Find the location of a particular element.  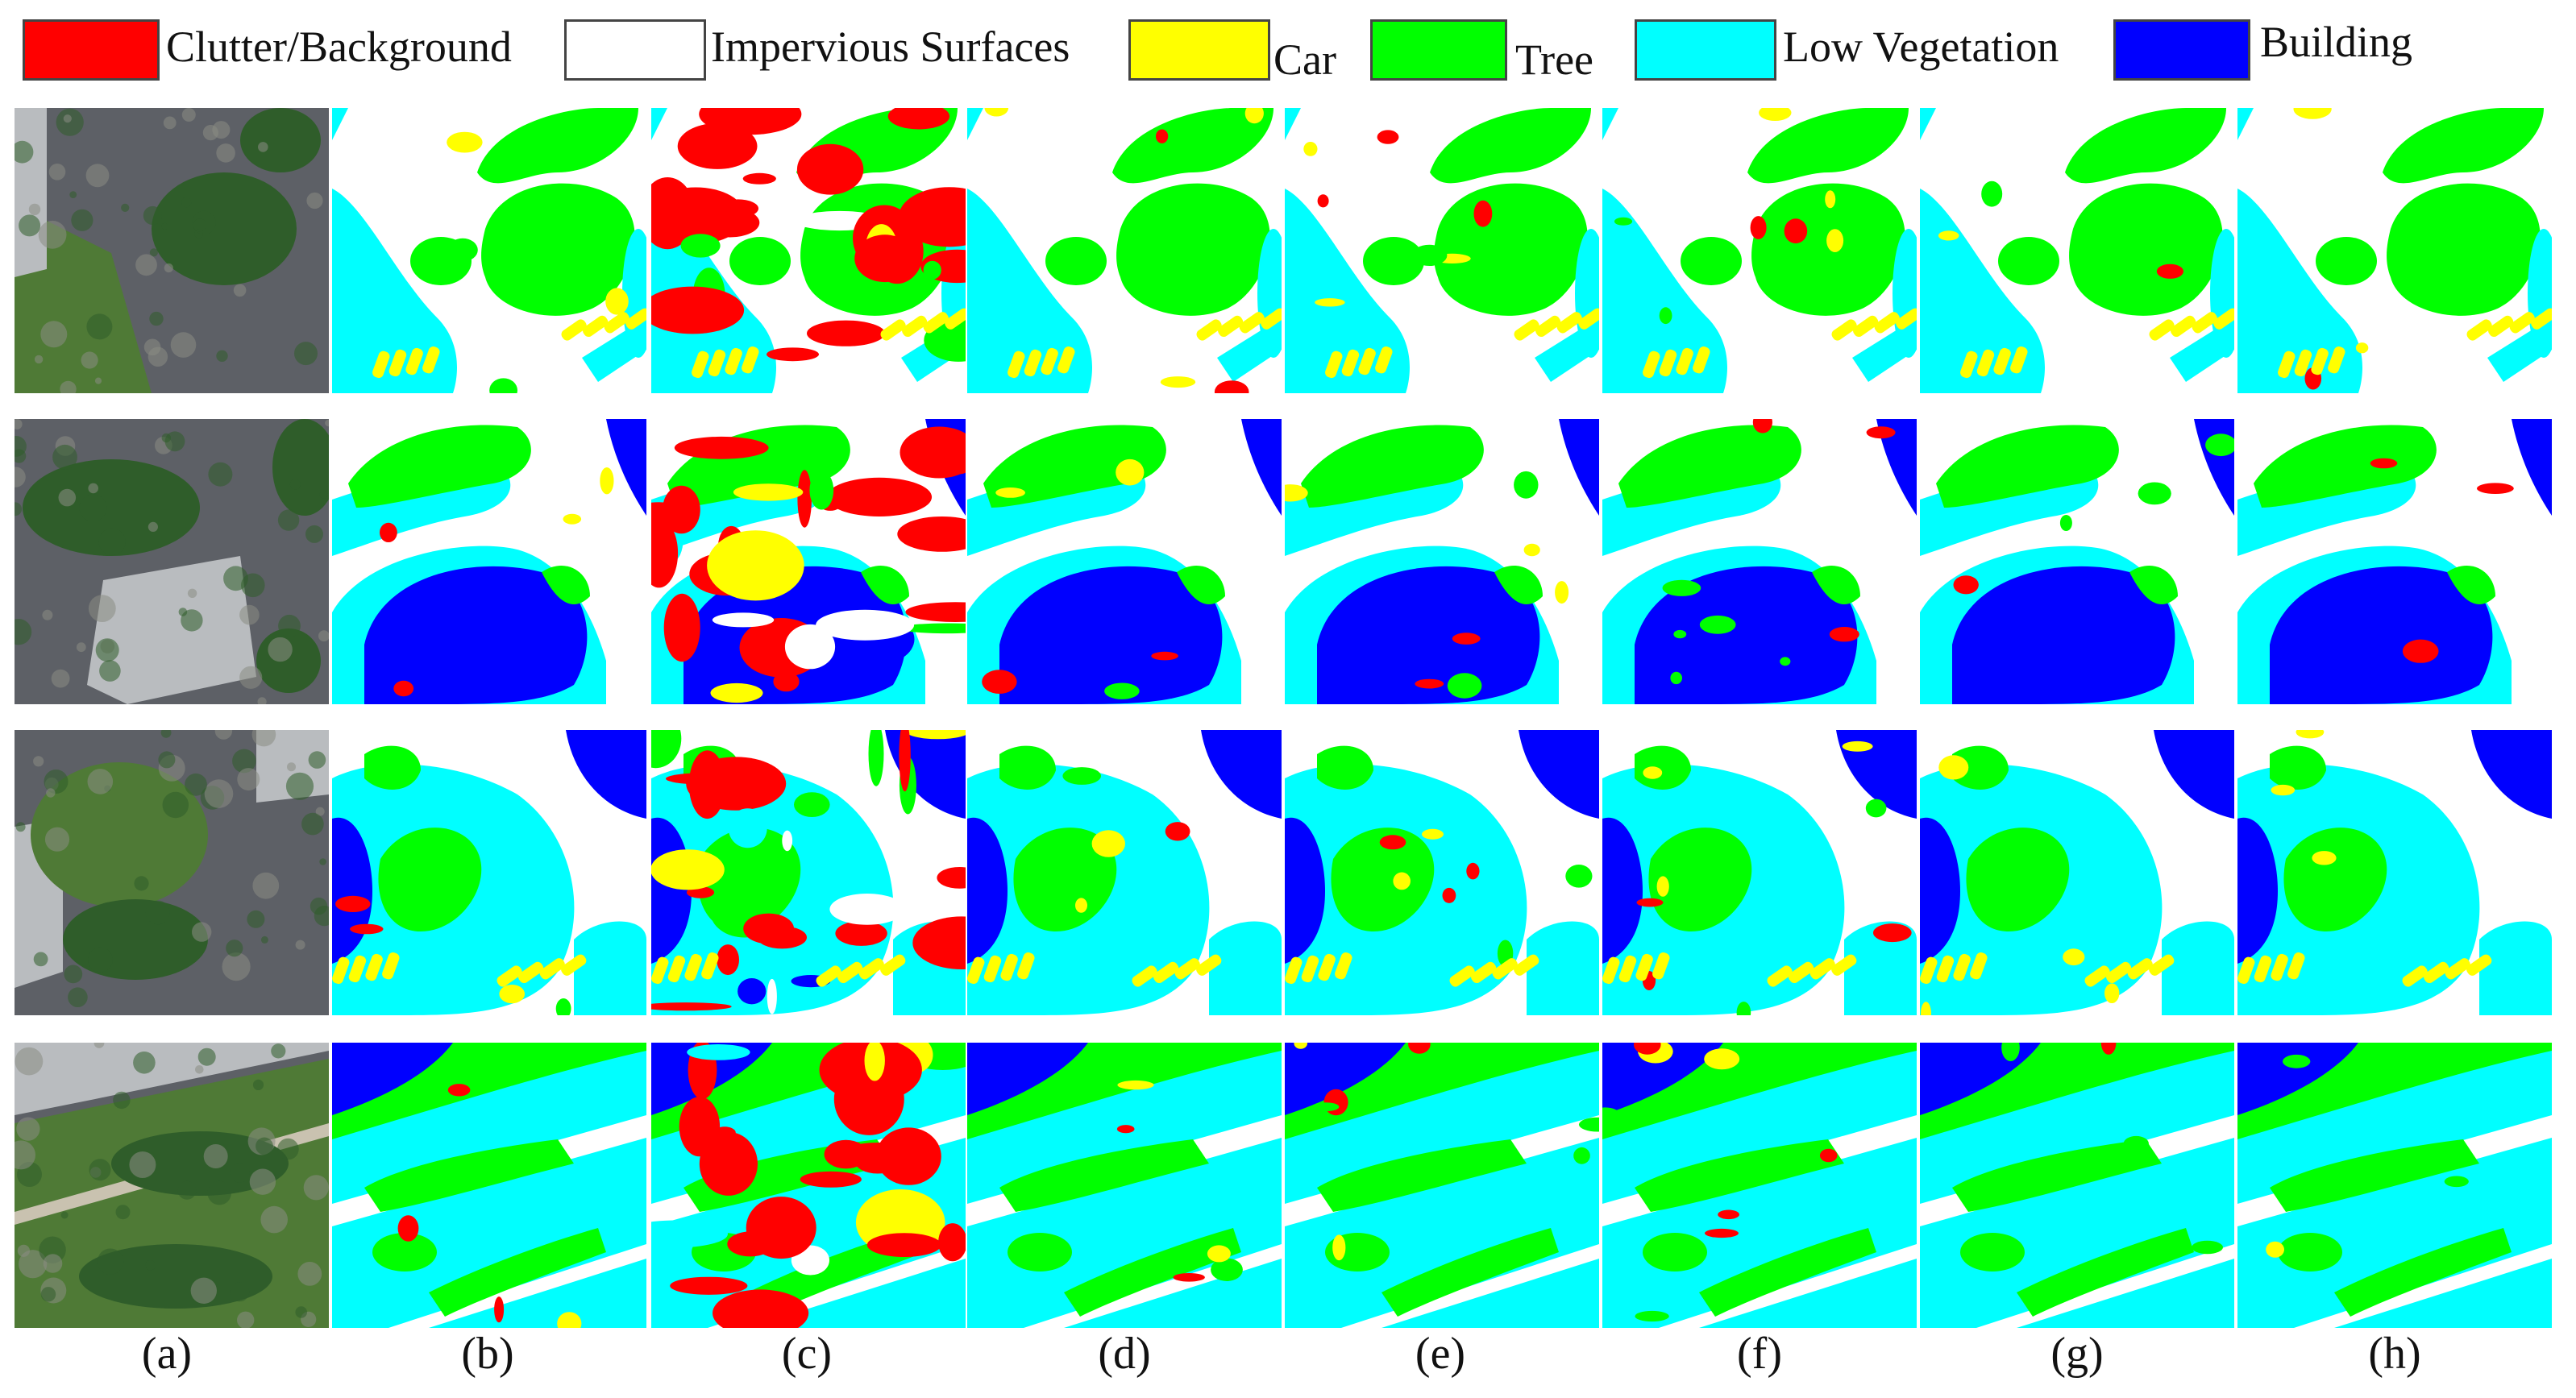

cell-h-row1 is located at coordinates (2394, 250).